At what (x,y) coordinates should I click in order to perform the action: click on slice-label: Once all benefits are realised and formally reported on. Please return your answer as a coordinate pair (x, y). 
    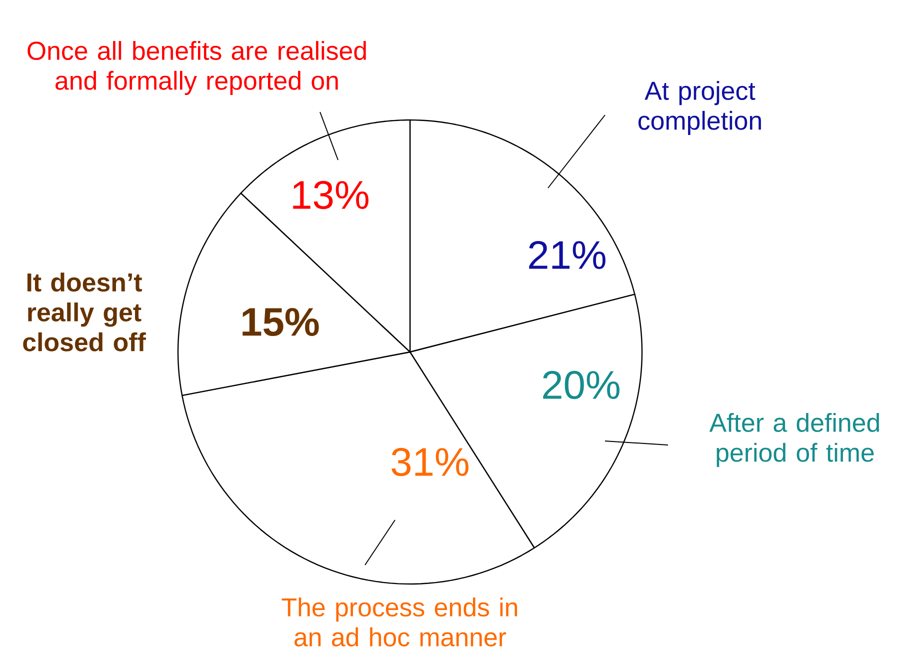
    Looking at the image, I should click on (197, 68).